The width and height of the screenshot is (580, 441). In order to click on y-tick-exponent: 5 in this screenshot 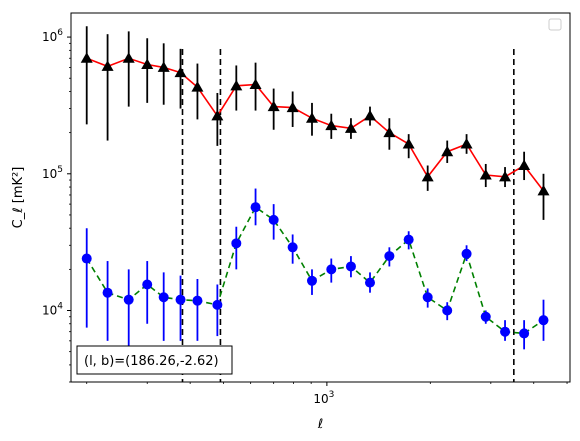, I will do `click(60, 170)`.